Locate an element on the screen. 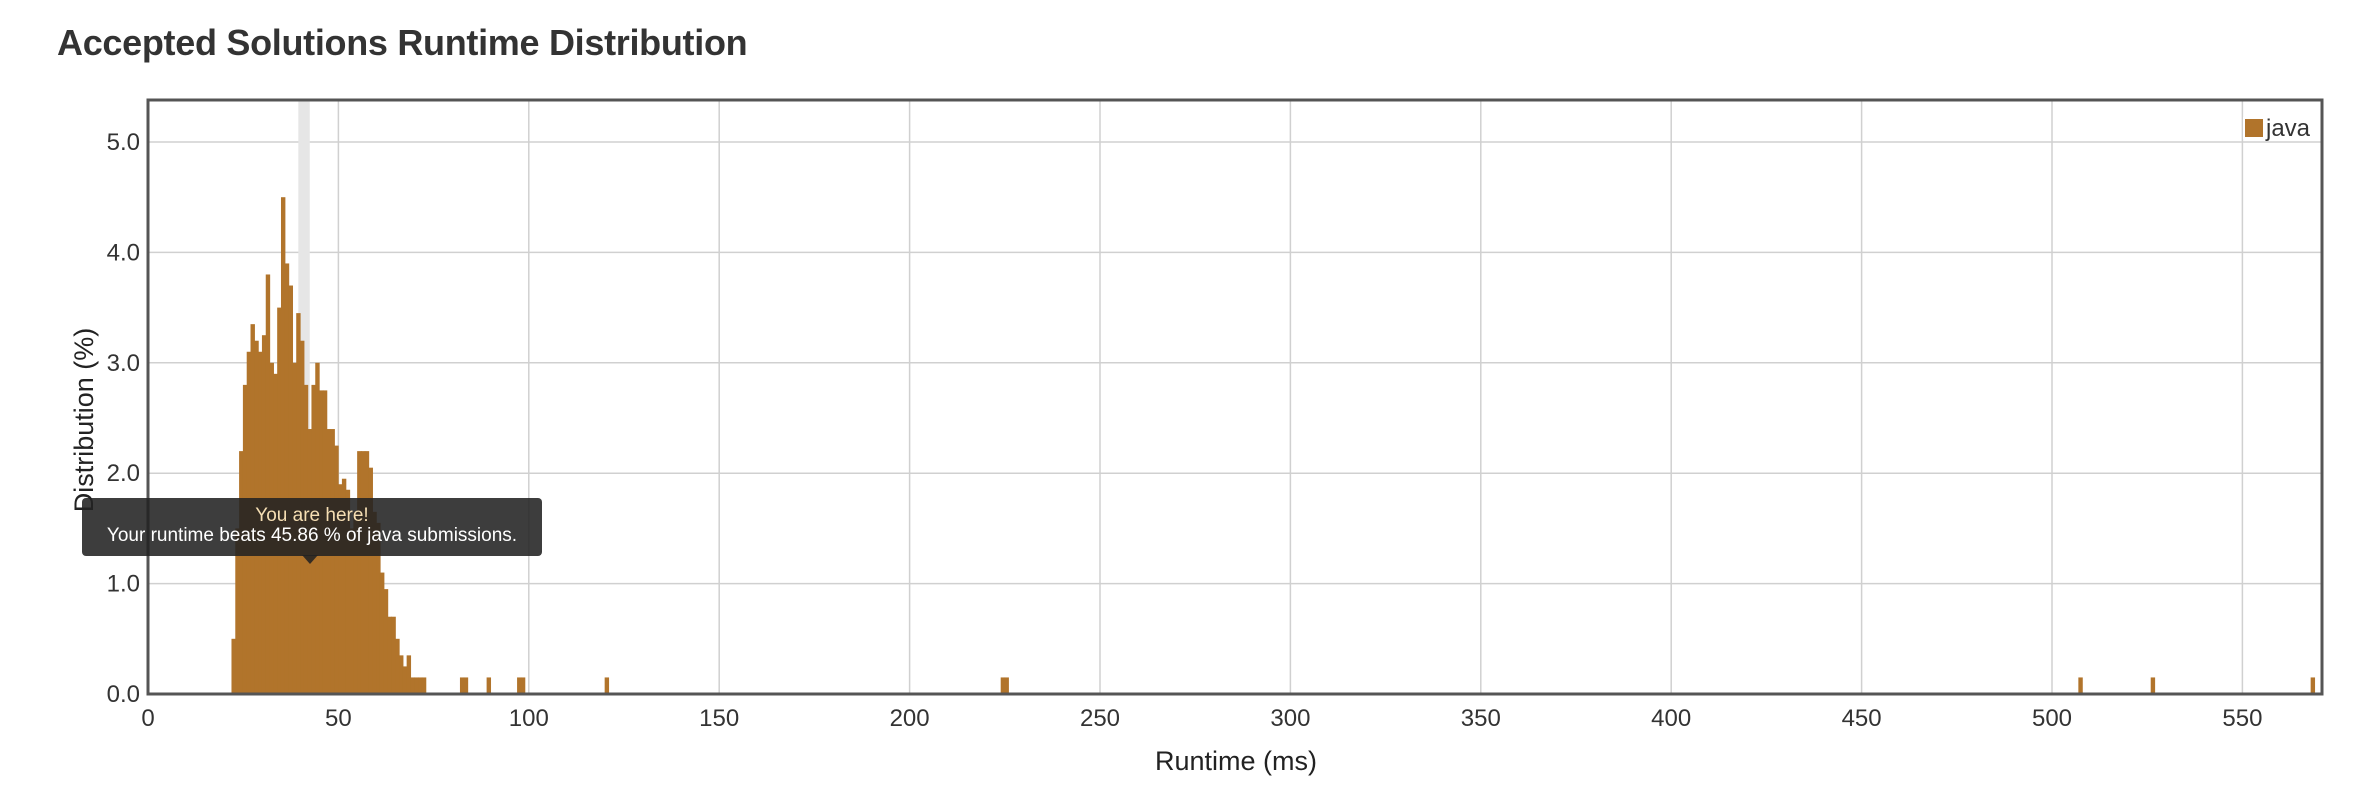  x-tick-label: 250 is located at coordinates (1100, 718).